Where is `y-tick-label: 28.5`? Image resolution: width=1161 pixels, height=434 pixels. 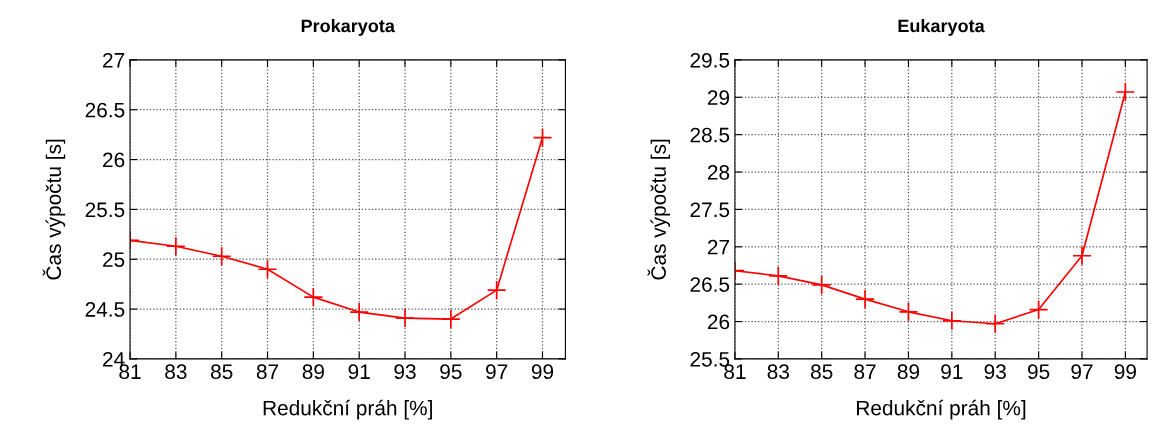 y-tick-label: 28.5 is located at coordinates (710, 135).